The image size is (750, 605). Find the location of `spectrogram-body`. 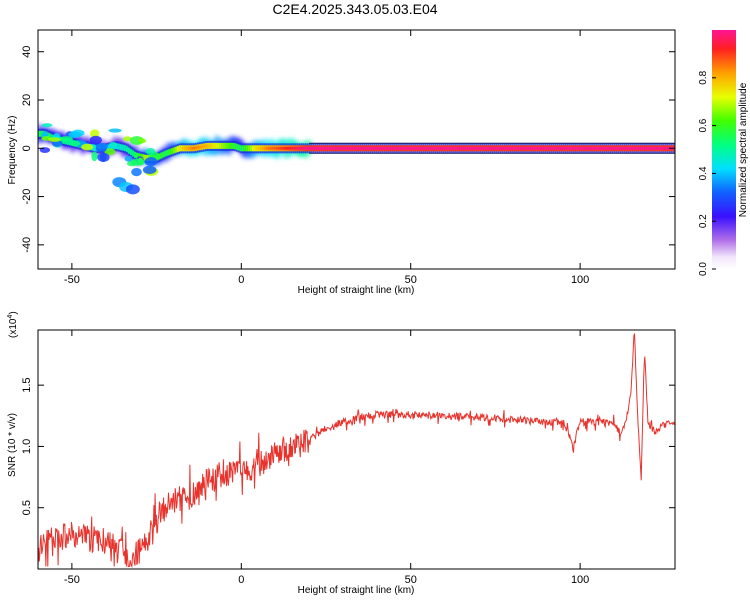

spectrogram-body is located at coordinates (356, 159).